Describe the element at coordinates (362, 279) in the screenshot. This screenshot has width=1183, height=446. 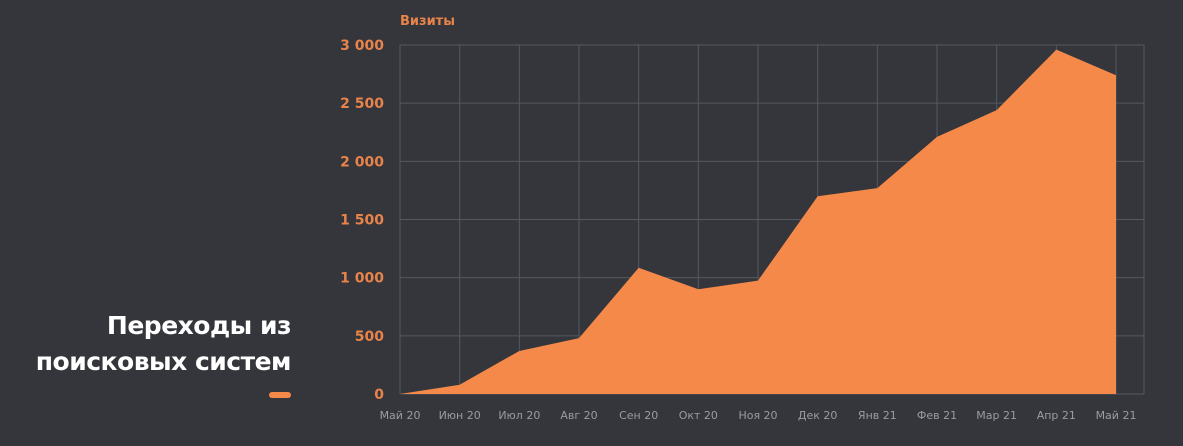
I see `y-tick-label: 1 000` at that location.